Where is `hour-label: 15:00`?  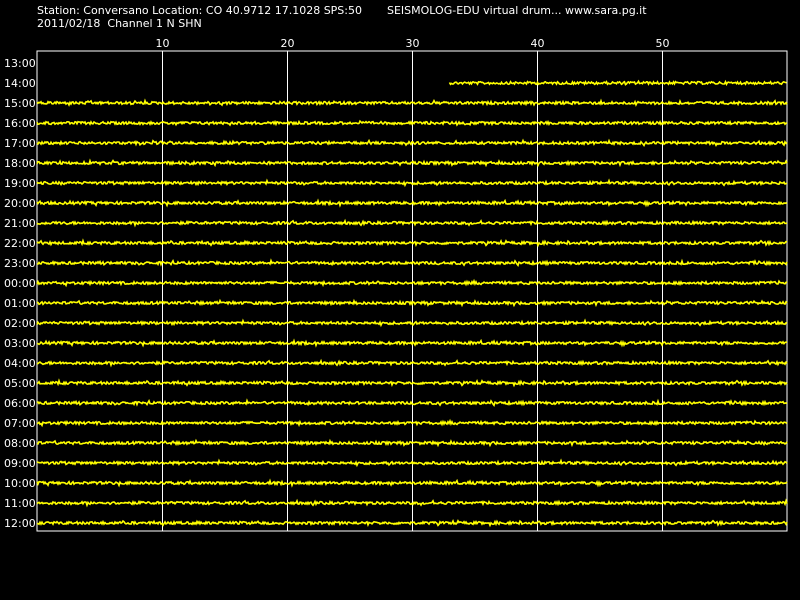 hour-label: 15:00 is located at coordinates (20, 103).